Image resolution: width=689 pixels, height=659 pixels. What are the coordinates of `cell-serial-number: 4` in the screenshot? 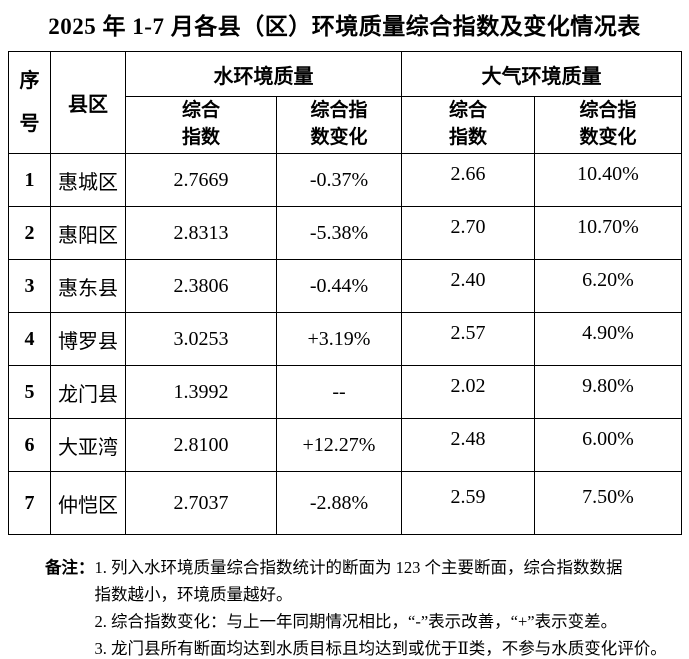 It's located at (29, 339).